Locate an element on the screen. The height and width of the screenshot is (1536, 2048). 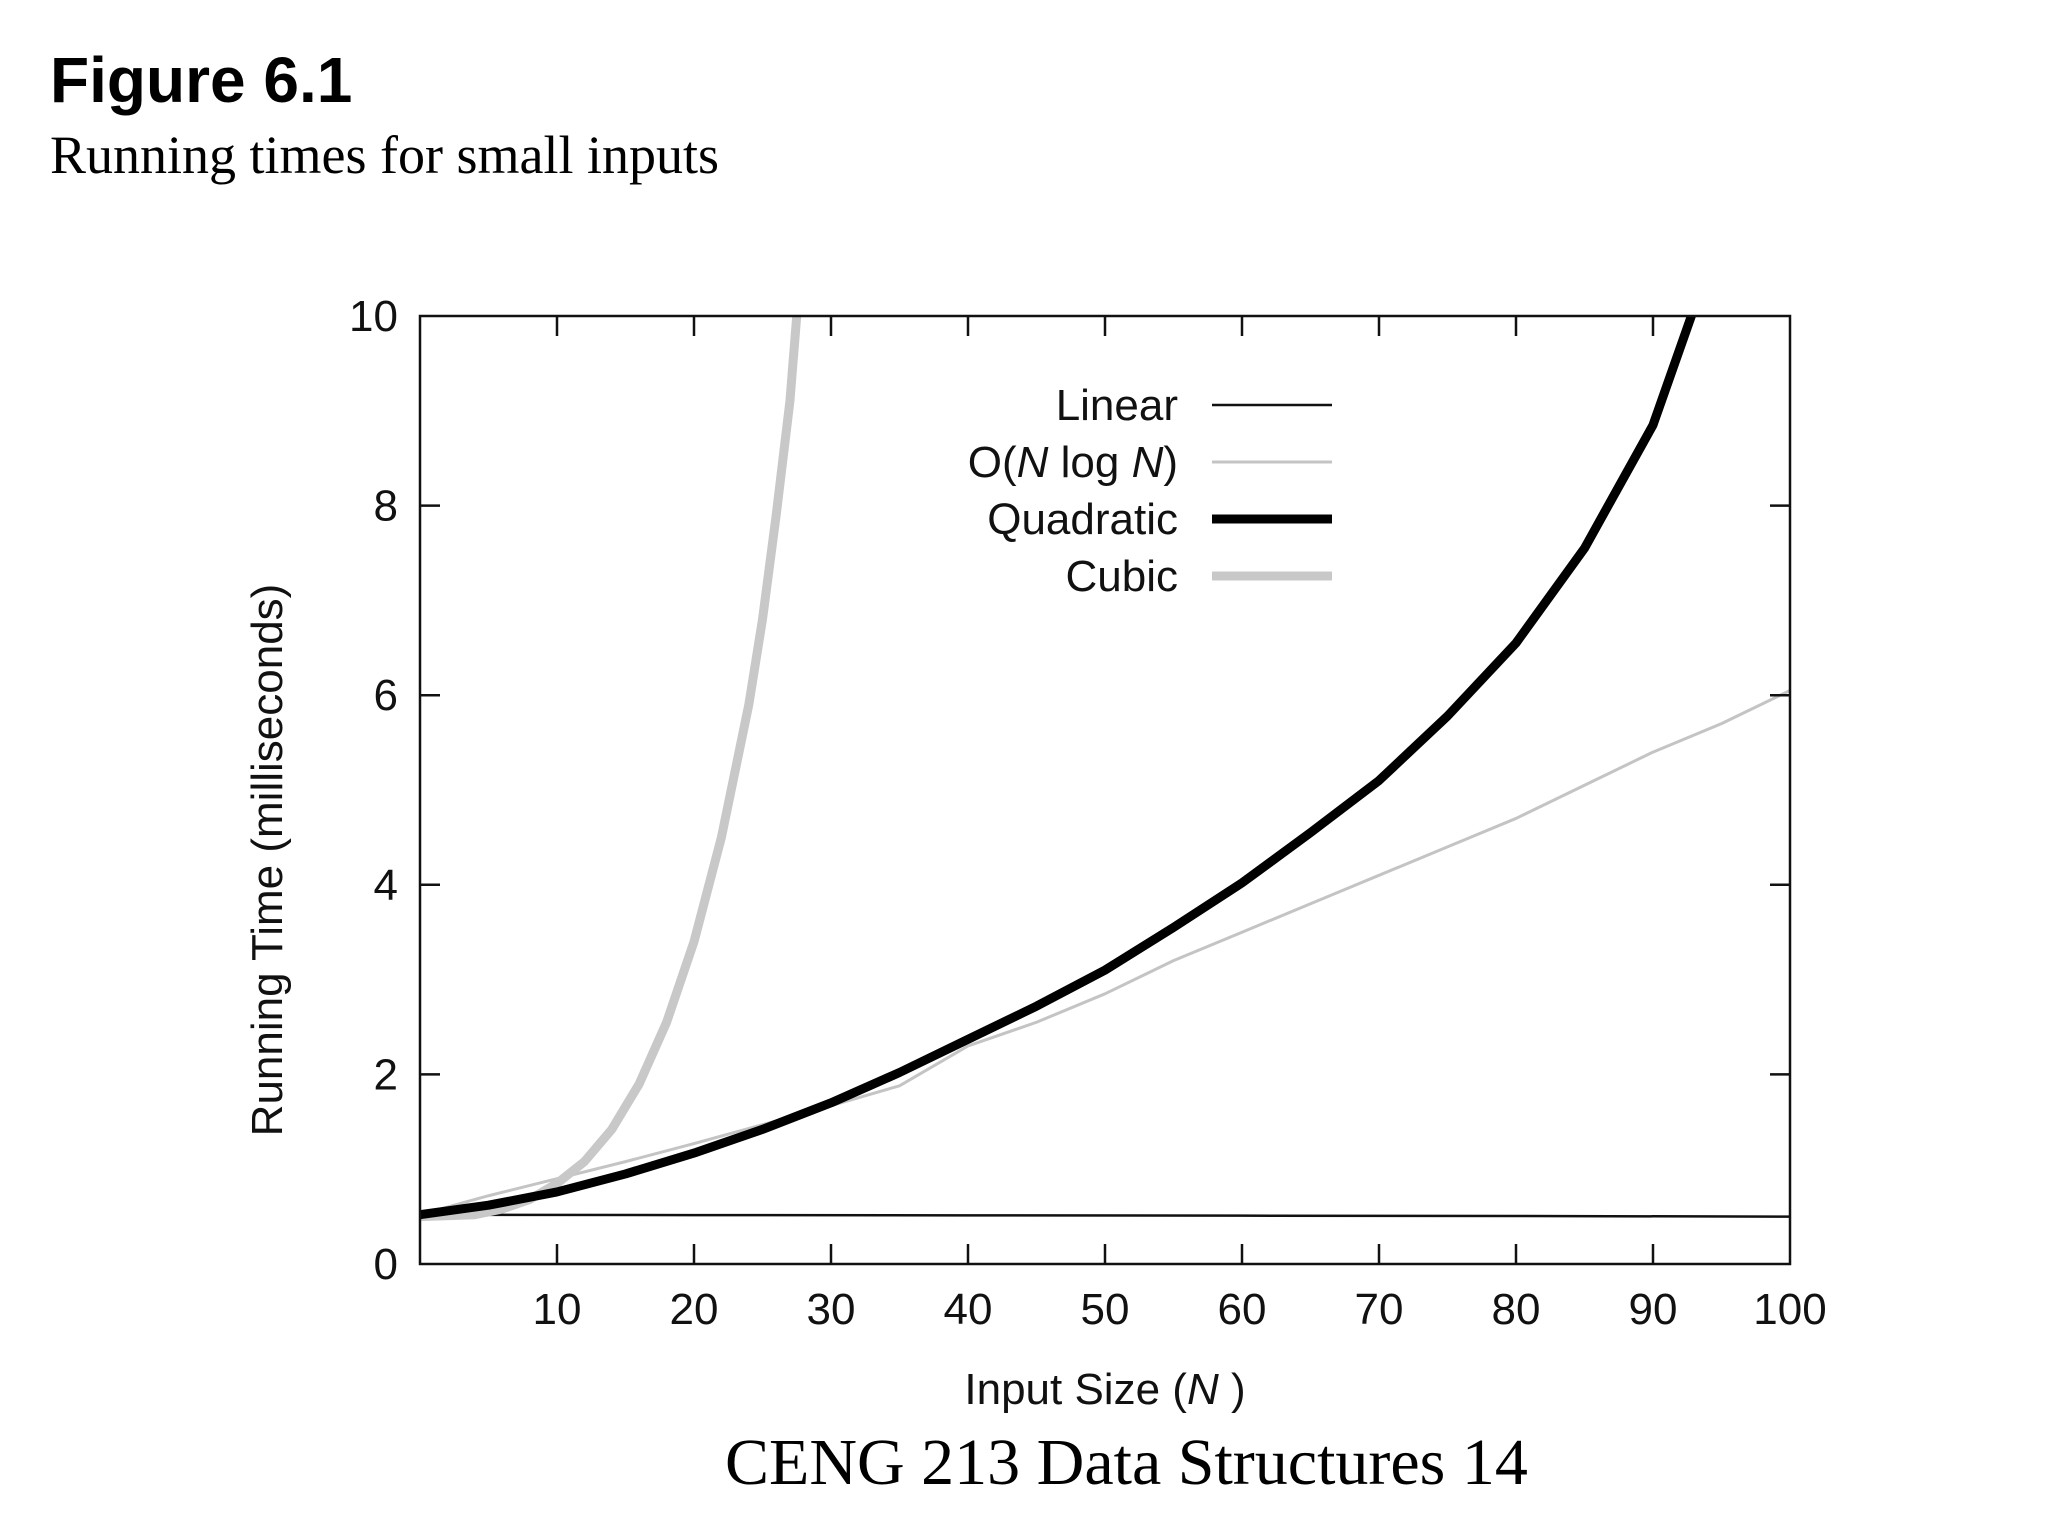
x-tick-label-20: 20 is located at coordinates (694, 1309).